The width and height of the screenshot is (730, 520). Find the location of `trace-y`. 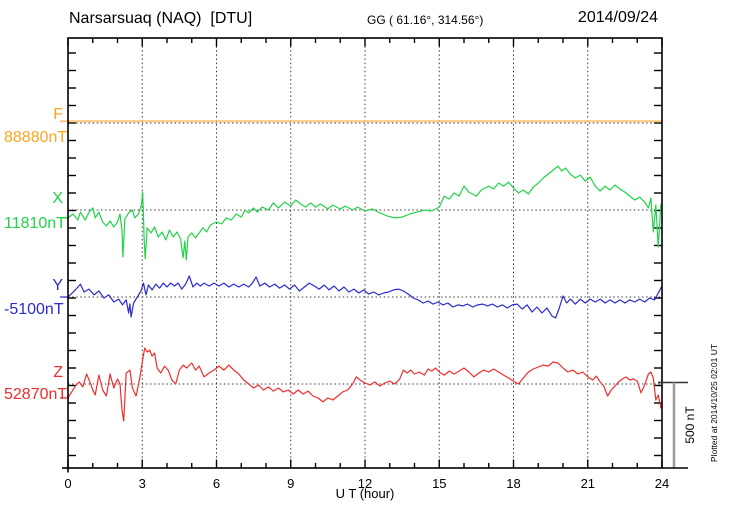

trace-y is located at coordinates (361, 297).